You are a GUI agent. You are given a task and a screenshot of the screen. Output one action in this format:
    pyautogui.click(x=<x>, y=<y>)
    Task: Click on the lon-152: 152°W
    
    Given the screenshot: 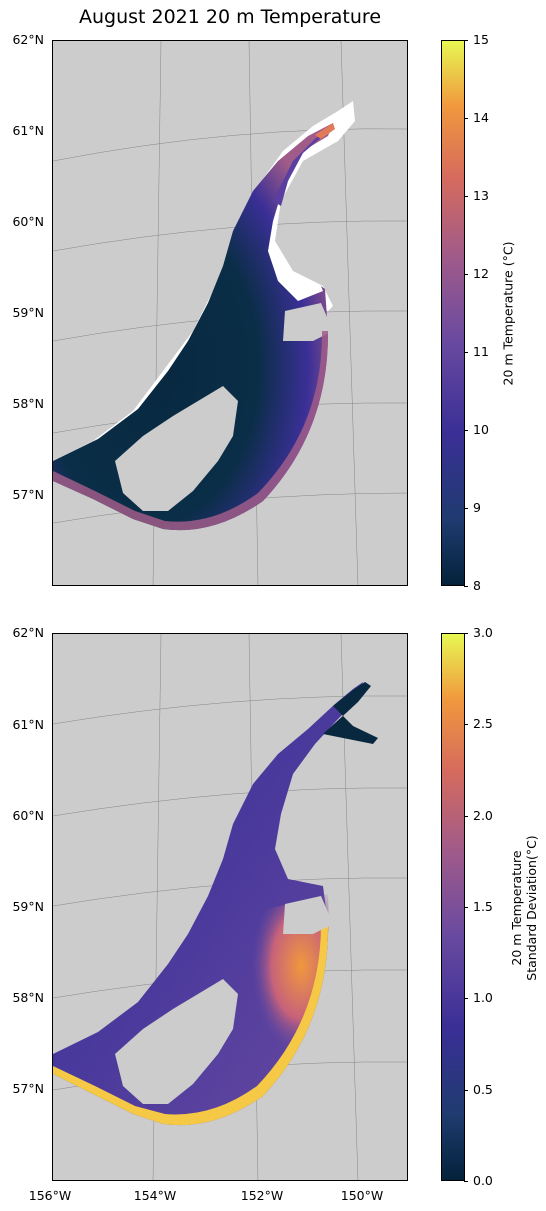 What is the action you would take?
    pyautogui.click(x=262, y=1195)
    